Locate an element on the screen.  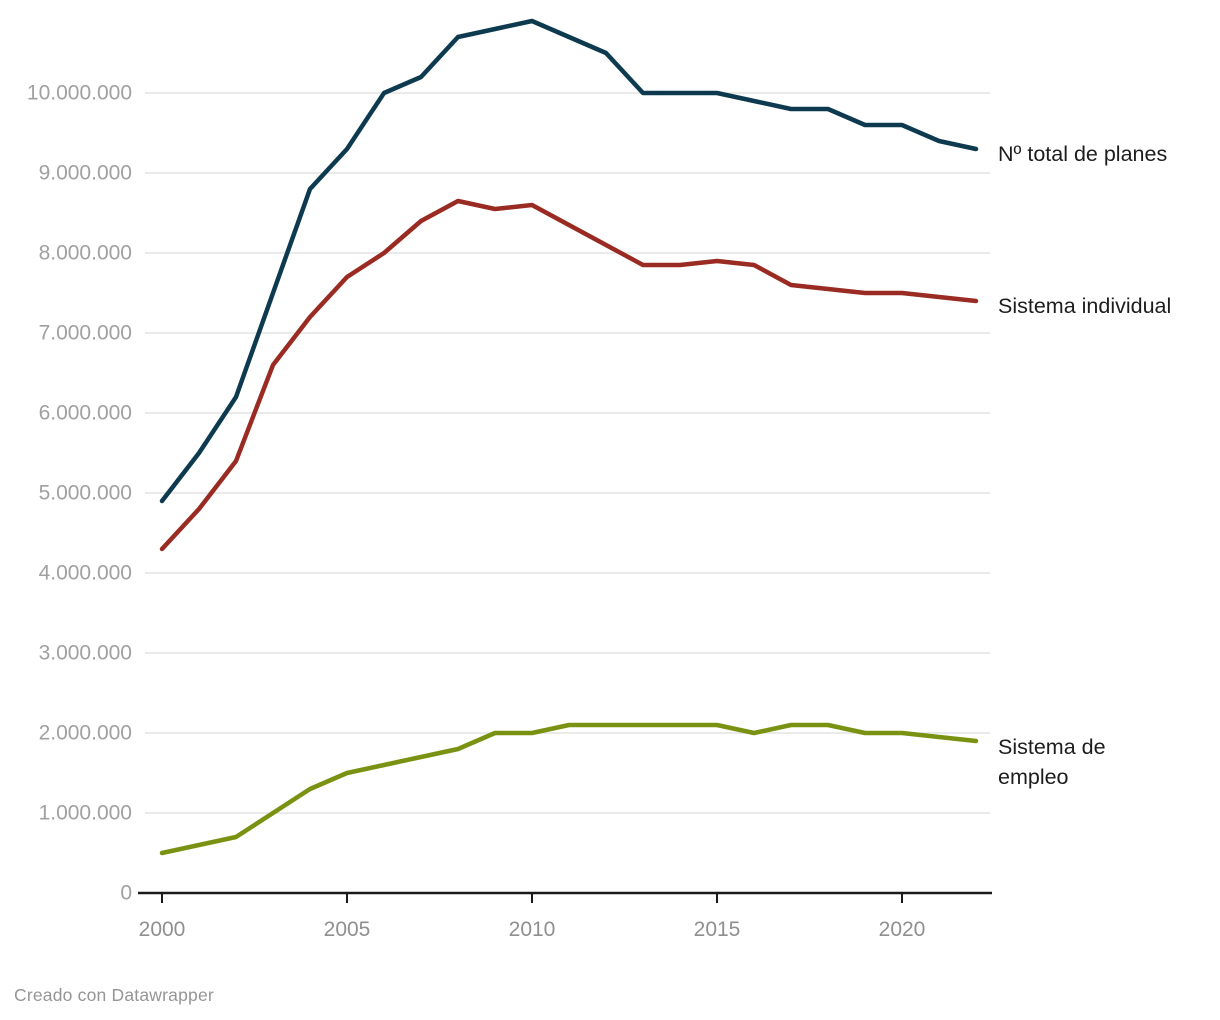
y-tick-label: 2.000.000 is located at coordinates (85, 733).